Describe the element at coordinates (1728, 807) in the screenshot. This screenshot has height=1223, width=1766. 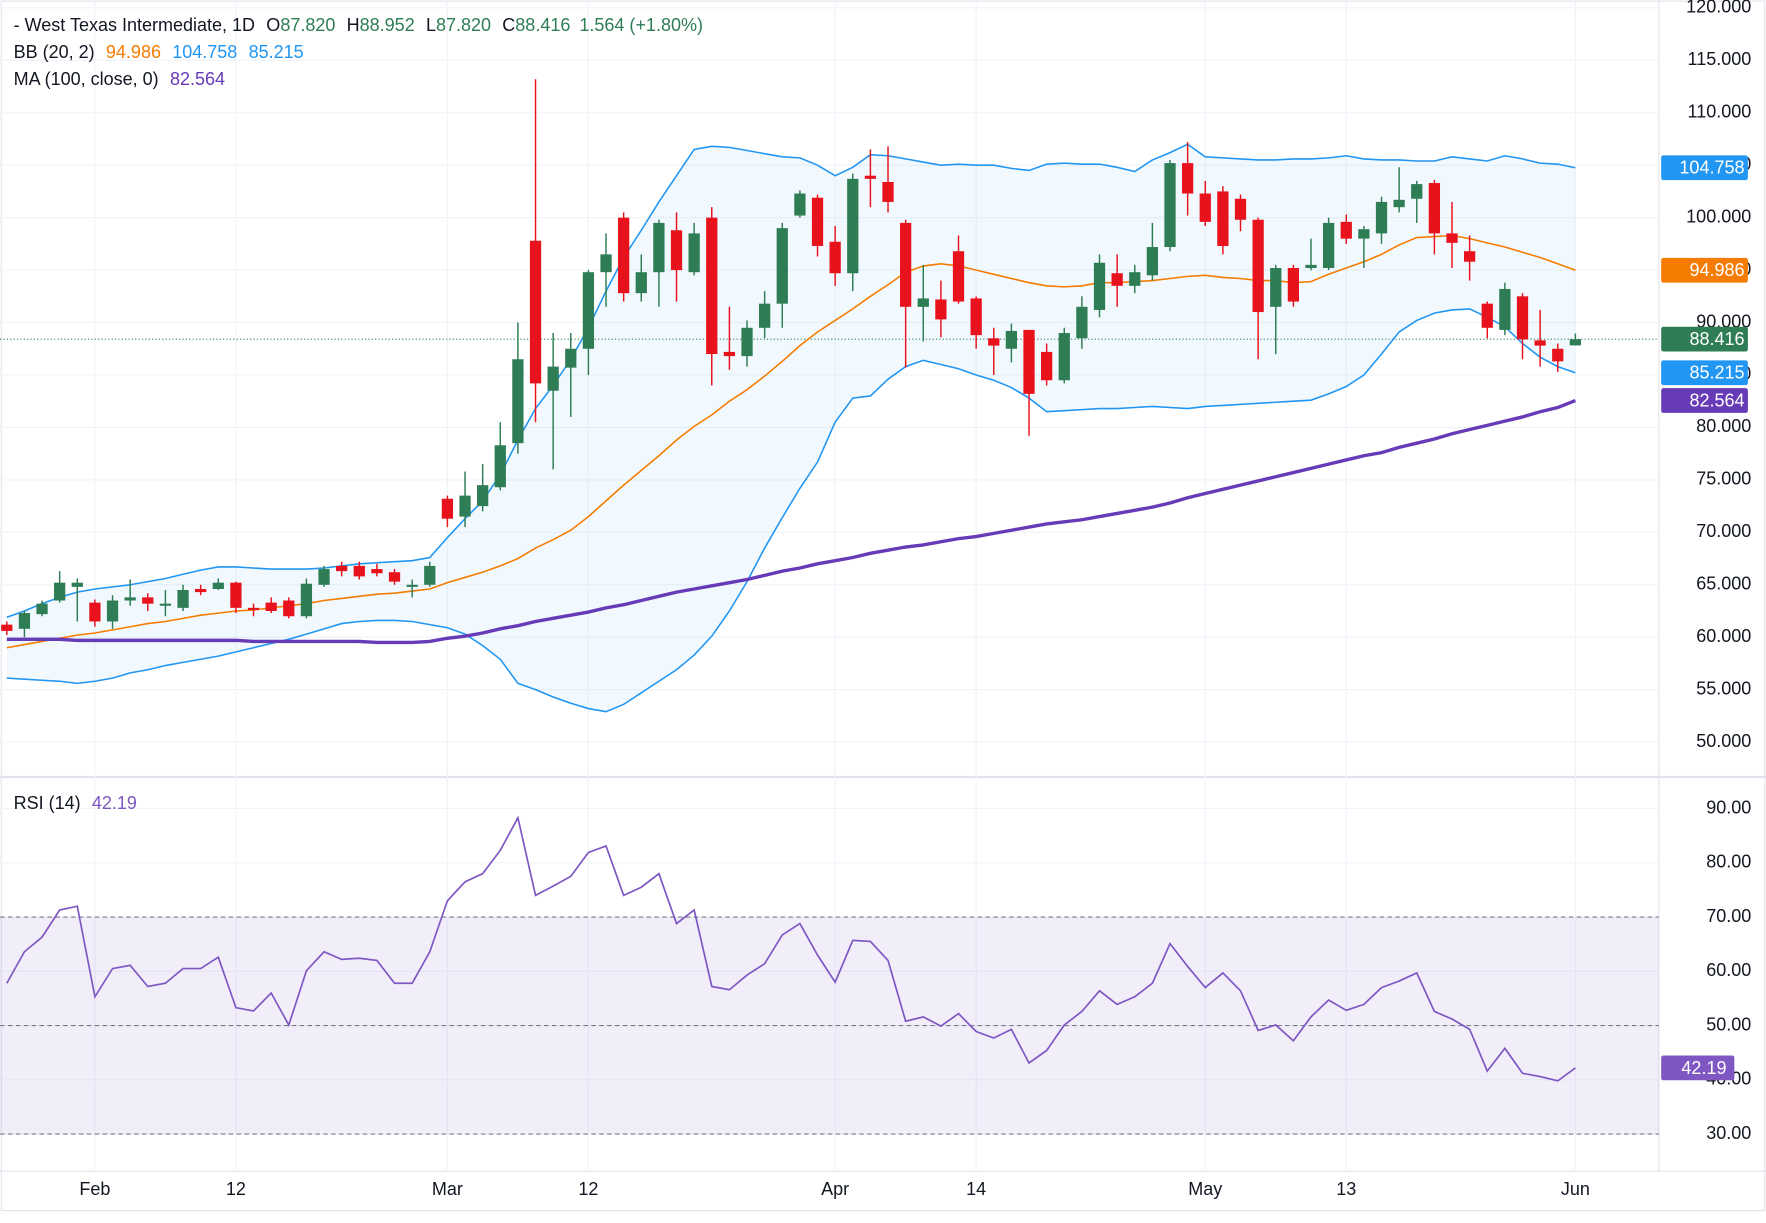
I see `y-tick-label: 90.00` at that location.